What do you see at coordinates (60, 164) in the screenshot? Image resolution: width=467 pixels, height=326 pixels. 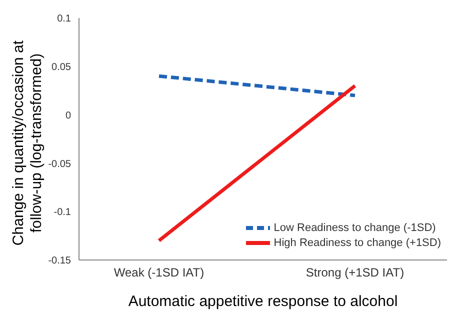 I see `y-tick-label: -0.05` at bounding box center [60, 164].